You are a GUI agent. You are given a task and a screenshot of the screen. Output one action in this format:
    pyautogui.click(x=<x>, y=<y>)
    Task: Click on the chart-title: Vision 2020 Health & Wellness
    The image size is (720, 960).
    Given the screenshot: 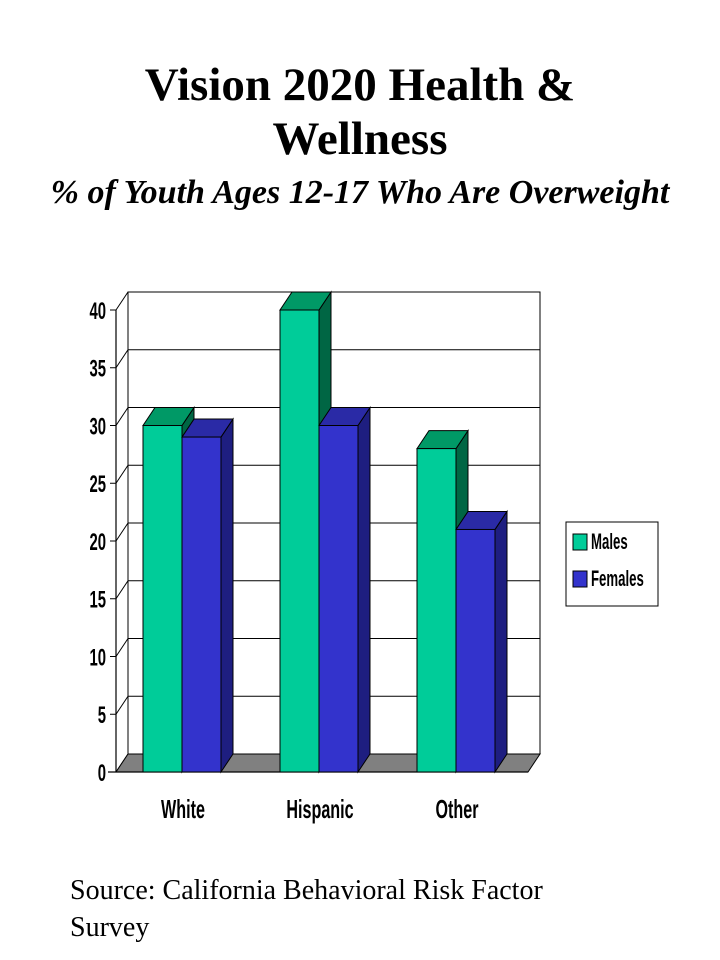 What is the action you would take?
    pyautogui.click(x=360, y=112)
    